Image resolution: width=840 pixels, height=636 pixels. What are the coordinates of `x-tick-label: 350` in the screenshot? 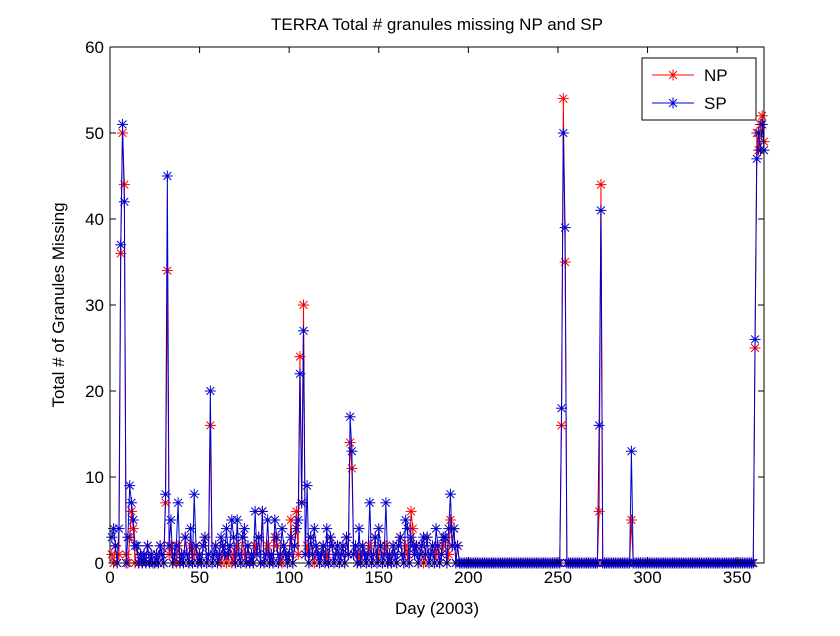 It's located at (737, 577).